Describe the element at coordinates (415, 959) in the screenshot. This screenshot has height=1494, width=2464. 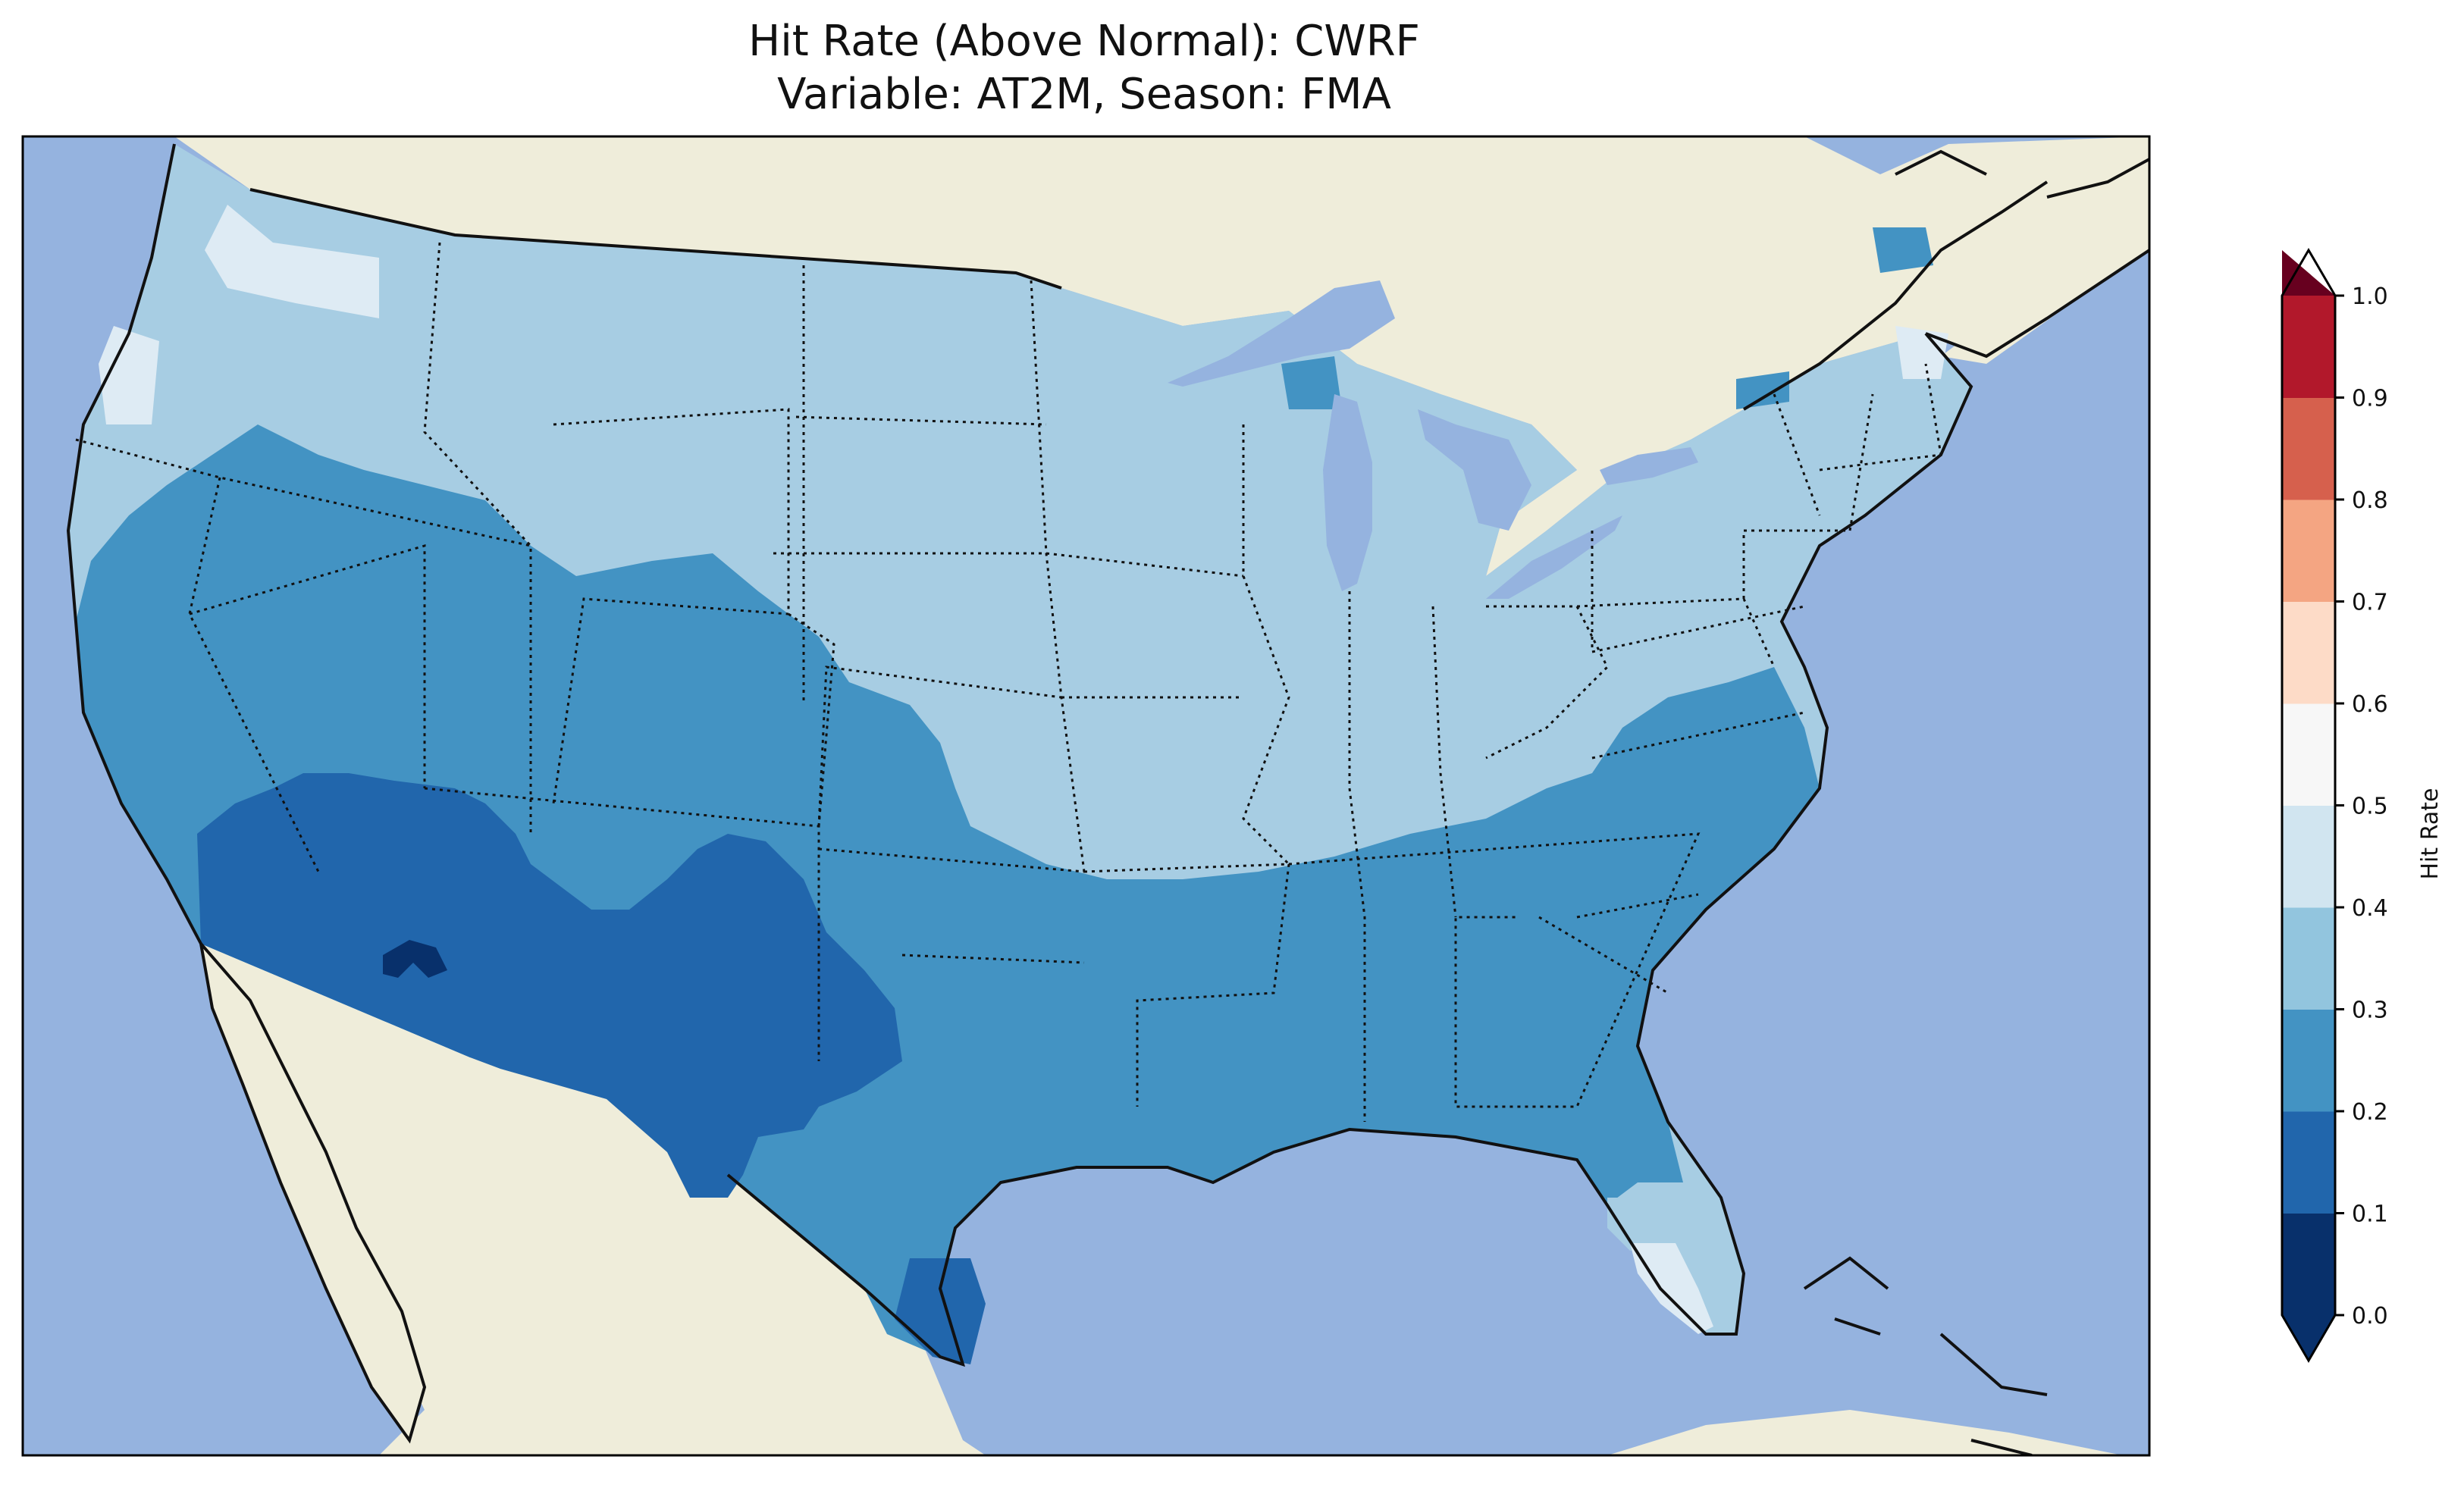
I see `arizona-fill-lt-0.1` at that location.